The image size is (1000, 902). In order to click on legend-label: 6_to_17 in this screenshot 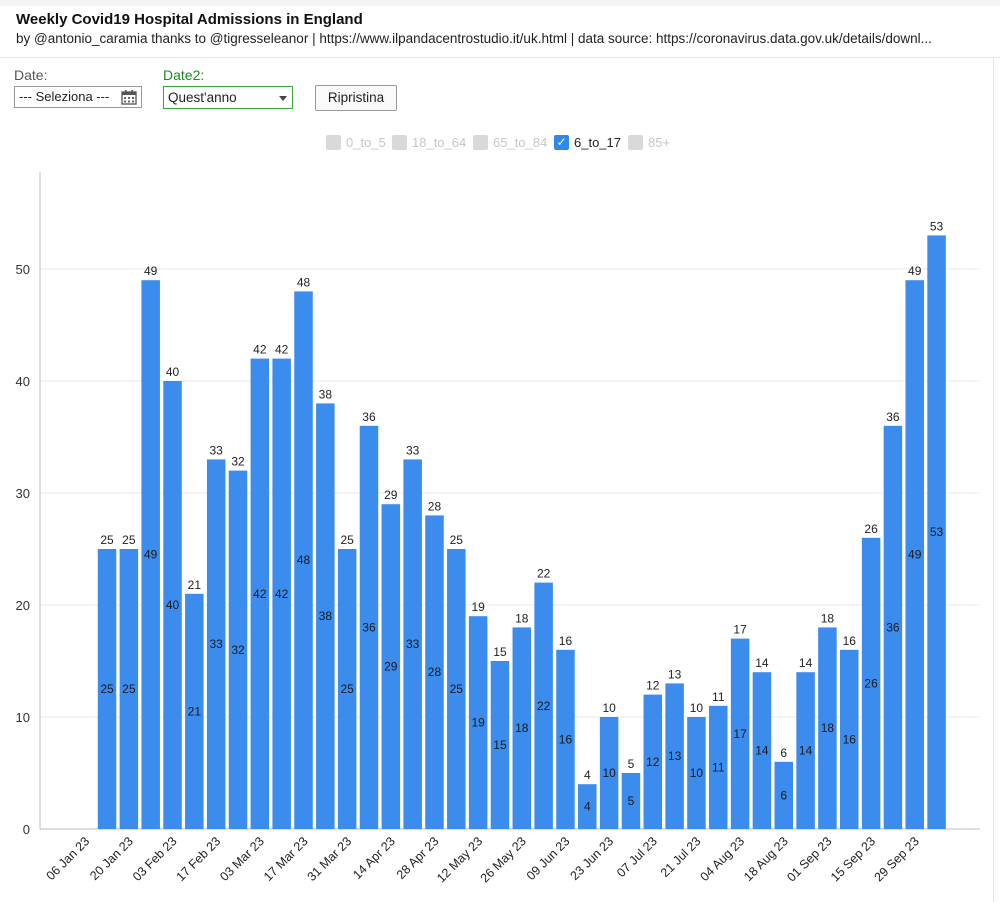, I will do `click(597, 142)`.